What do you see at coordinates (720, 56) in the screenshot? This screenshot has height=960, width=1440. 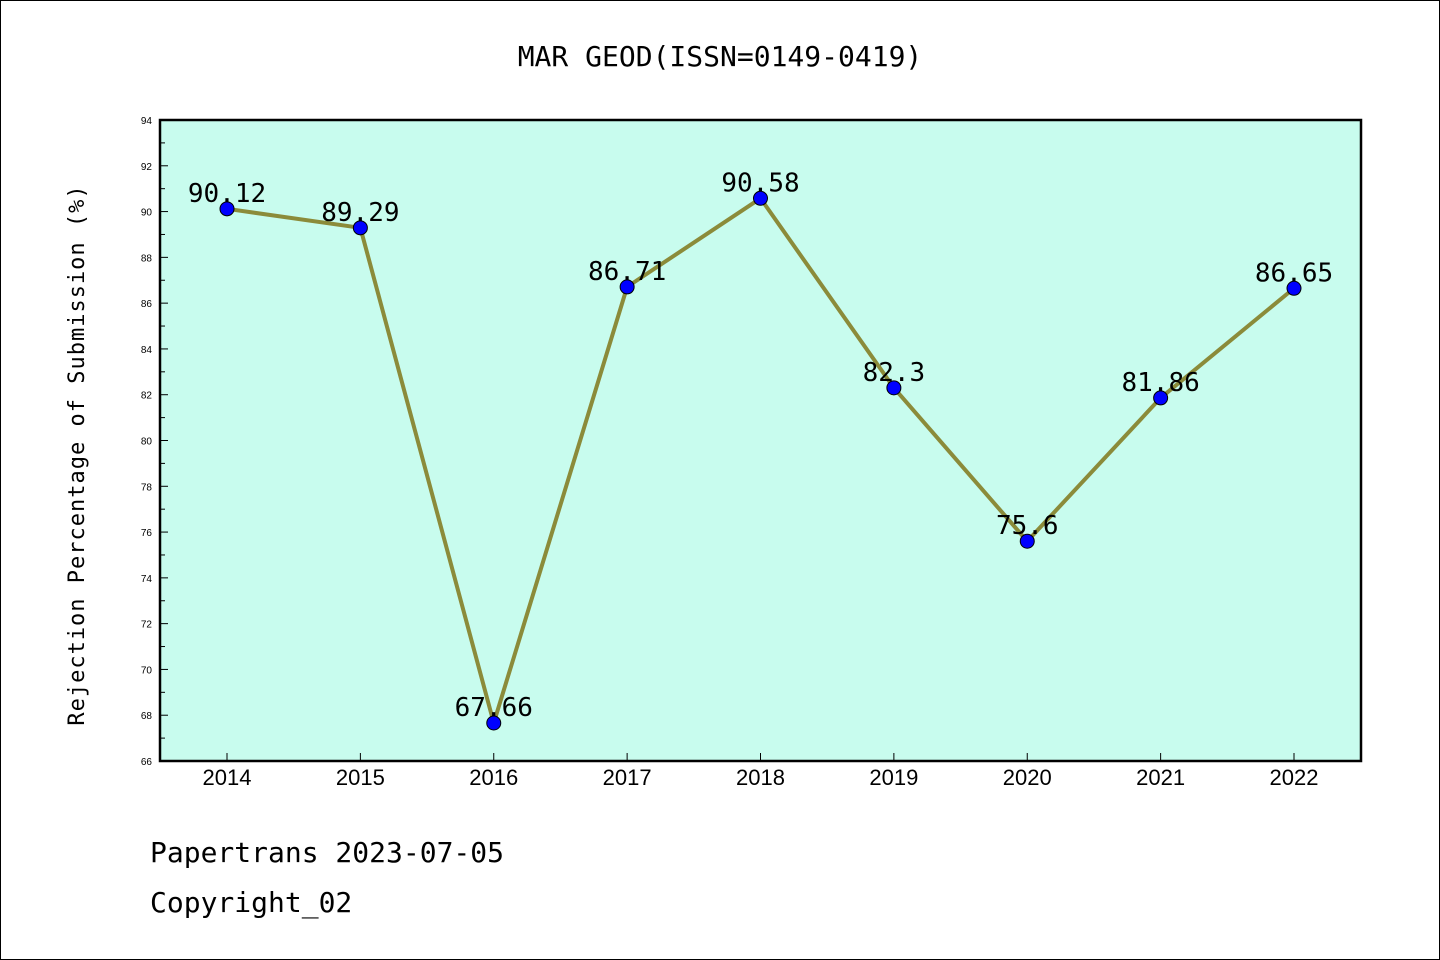 I see `chart-title: MAR GEOD(ISSN=0149-0419)` at bounding box center [720, 56].